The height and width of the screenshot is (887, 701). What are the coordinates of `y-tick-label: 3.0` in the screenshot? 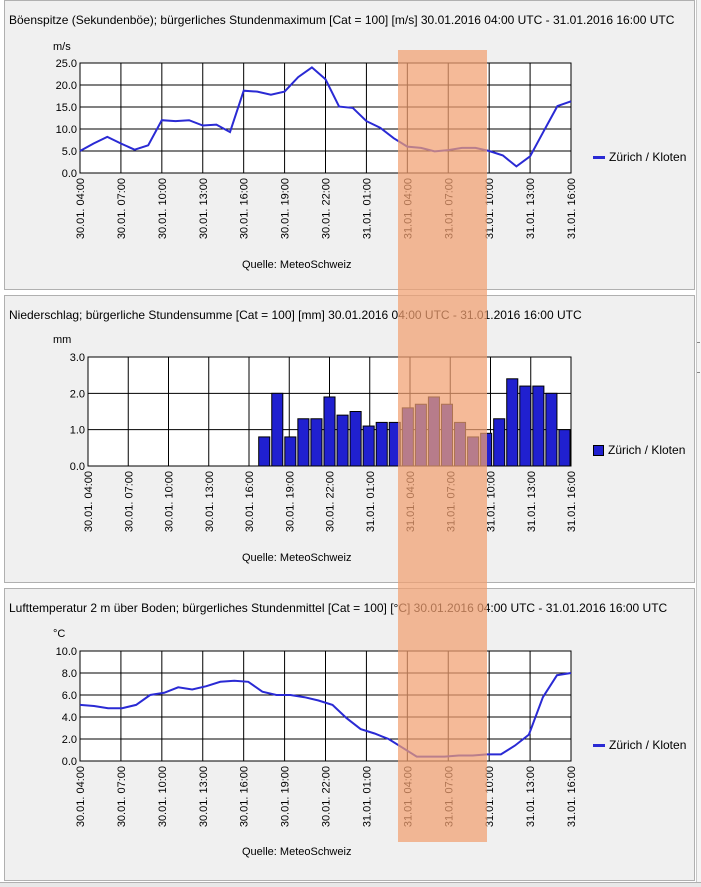 It's located at (77, 358).